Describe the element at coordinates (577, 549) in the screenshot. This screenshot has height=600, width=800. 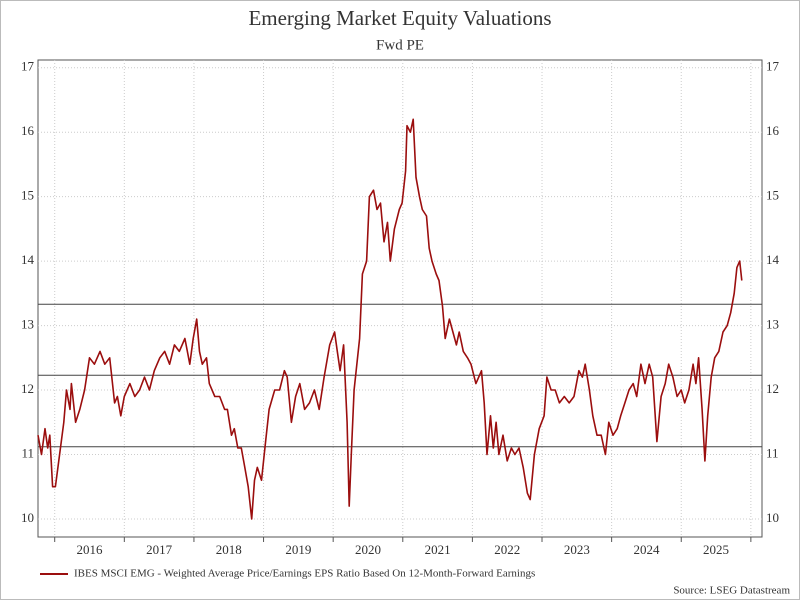
I see `x-tick-label: 2023` at that location.